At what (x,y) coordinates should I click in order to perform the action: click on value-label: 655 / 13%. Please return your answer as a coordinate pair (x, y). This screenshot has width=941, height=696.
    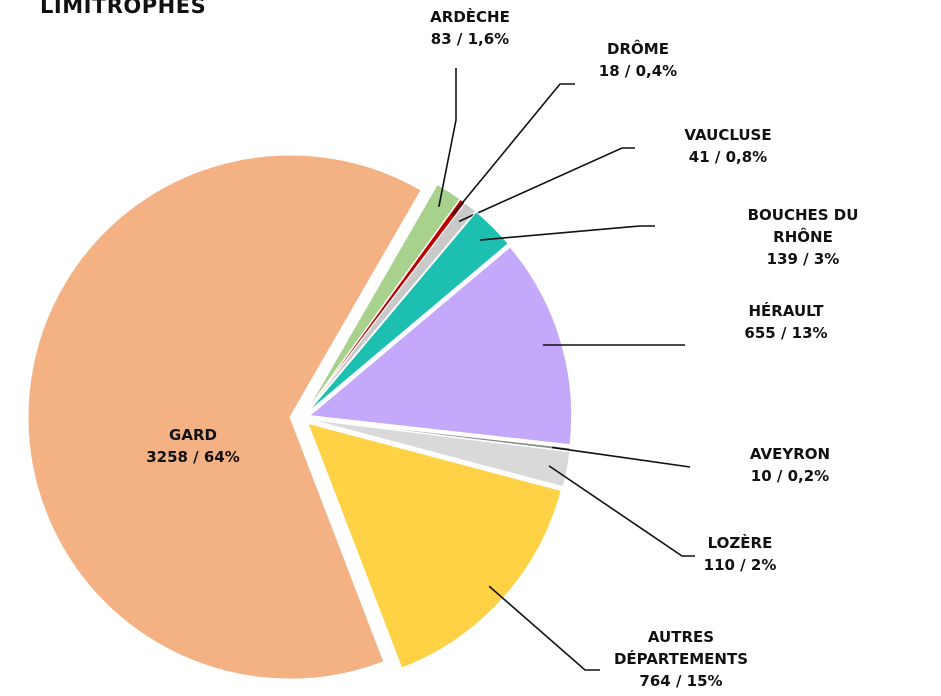
    Looking at the image, I should click on (786, 333).